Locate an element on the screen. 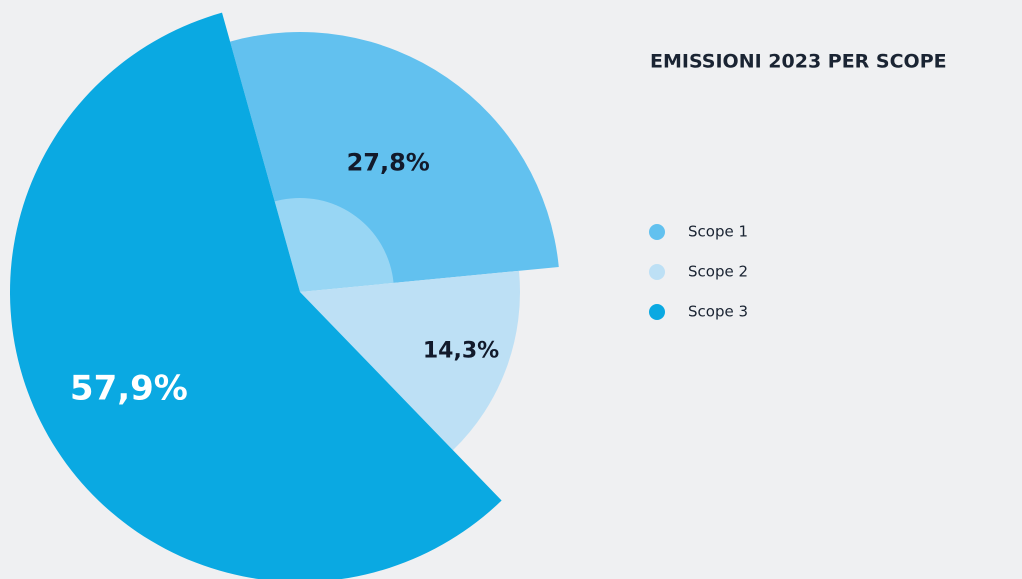 The height and width of the screenshot is (579, 1022). legend-label: Scope 2 is located at coordinates (718, 272).